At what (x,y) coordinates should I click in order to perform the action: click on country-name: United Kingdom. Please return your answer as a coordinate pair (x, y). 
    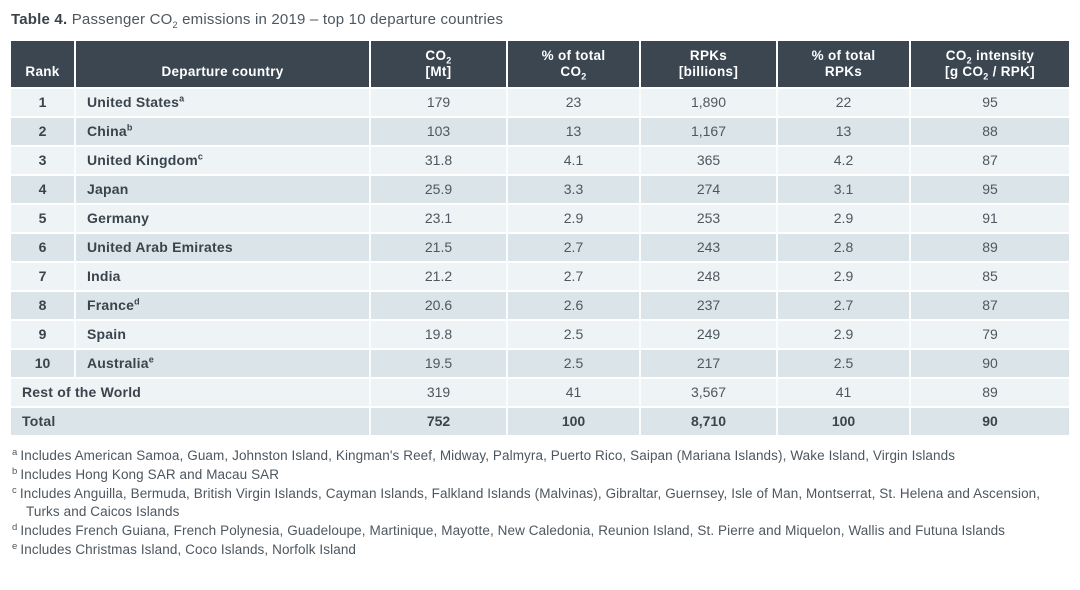
    Looking at the image, I should click on (142, 160).